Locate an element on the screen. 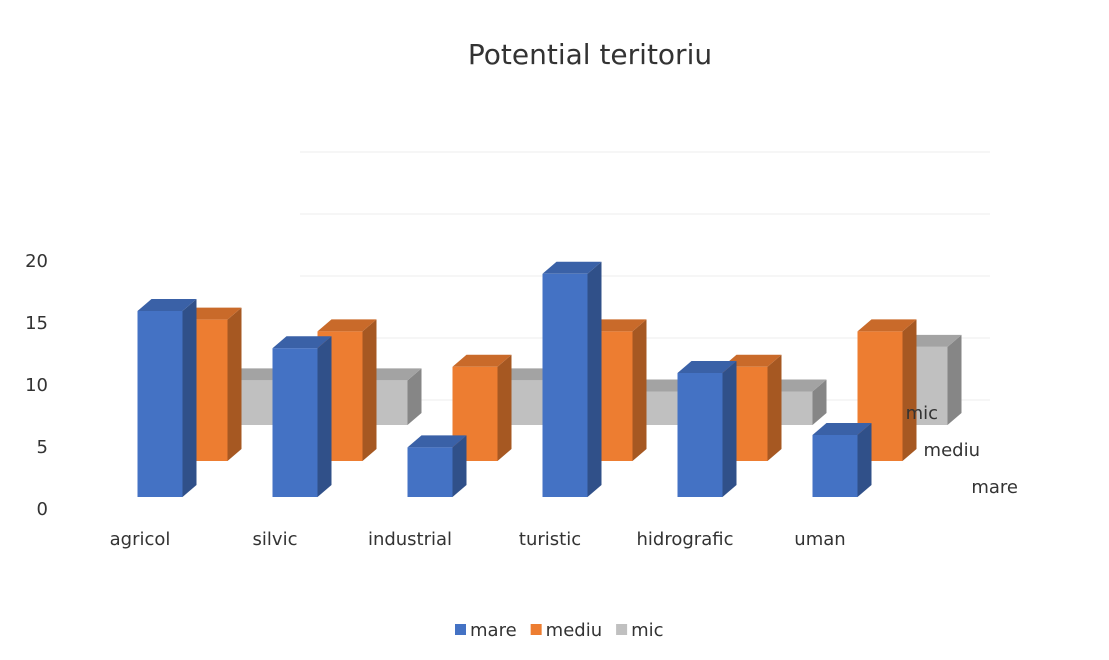  x-tick-label: hidrografic is located at coordinates (685, 539).